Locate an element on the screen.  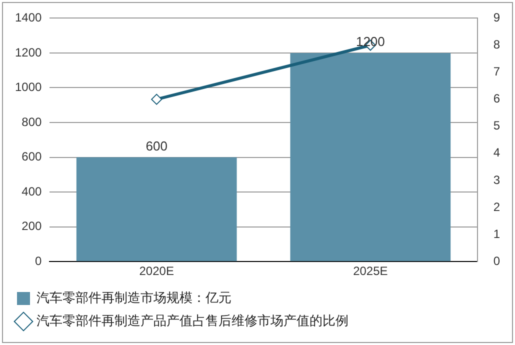
data-label: 1200 is located at coordinates (370, 42).